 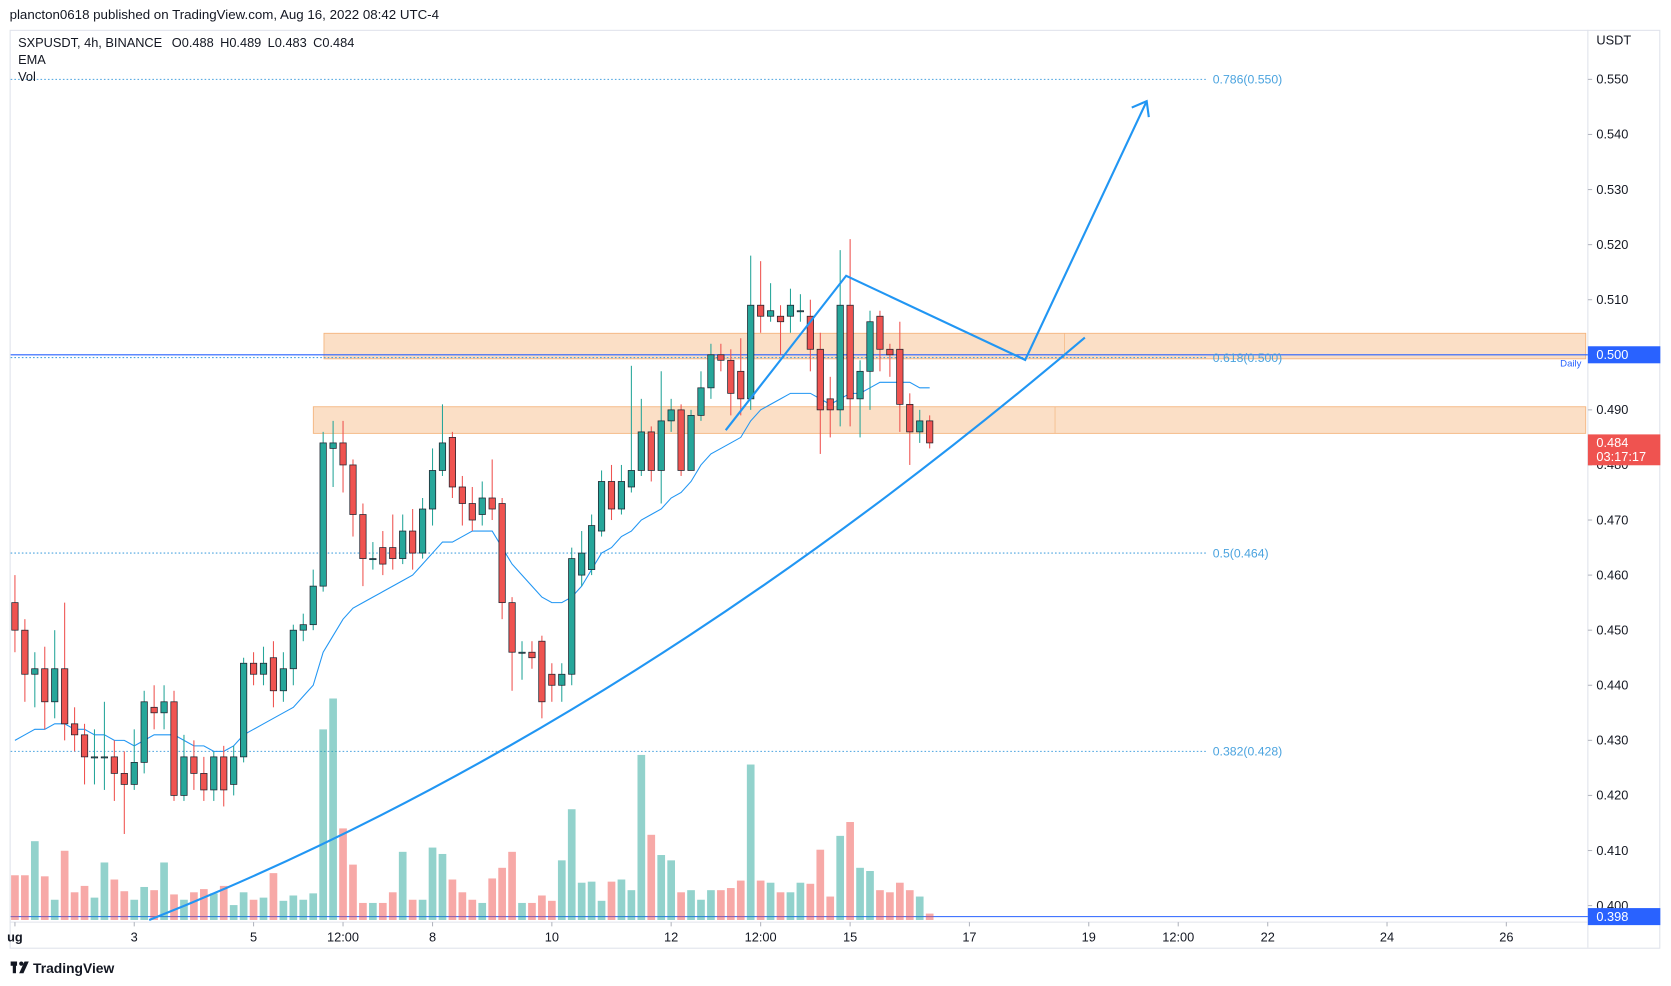 I want to click on legend-o-value: 0.488, so click(x=198, y=42).